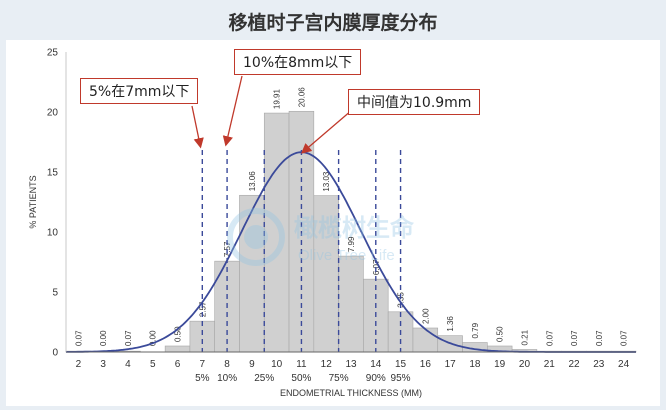 The width and height of the screenshot is (666, 410). What do you see at coordinates (33, 201) in the screenshot?
I see `y-axis-title: % PATIENTS` at bounding box center [33, 201].